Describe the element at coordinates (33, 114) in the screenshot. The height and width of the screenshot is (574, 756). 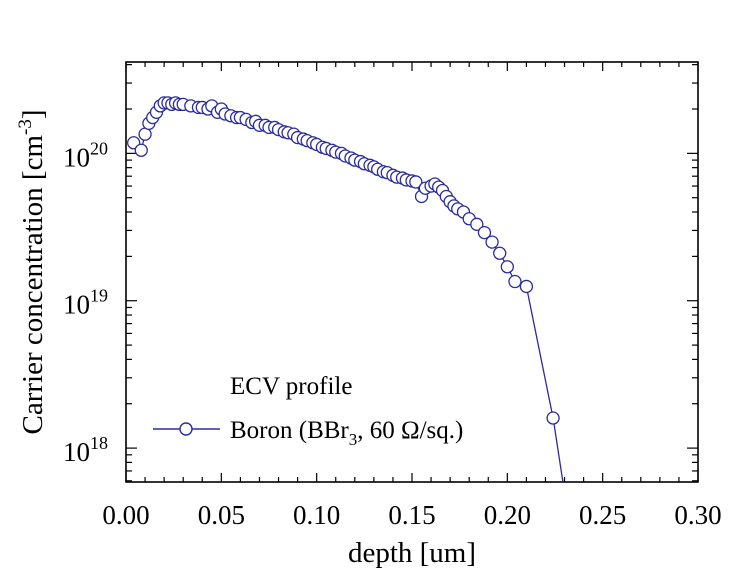
I see `y-axis-title-close: ]` at that location.